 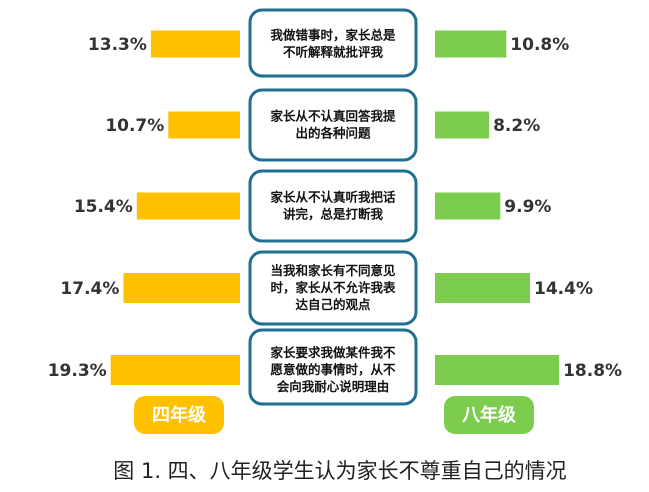 I want to click on statement-text: 当我和家长有不同意见, so click(x=333, y=270).